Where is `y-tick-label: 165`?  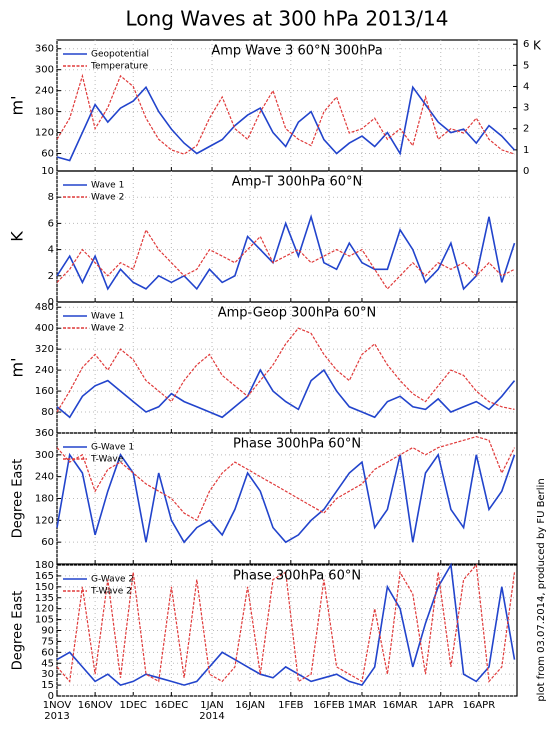
y-tick-label: 165 is located at coordinates (44, 576).